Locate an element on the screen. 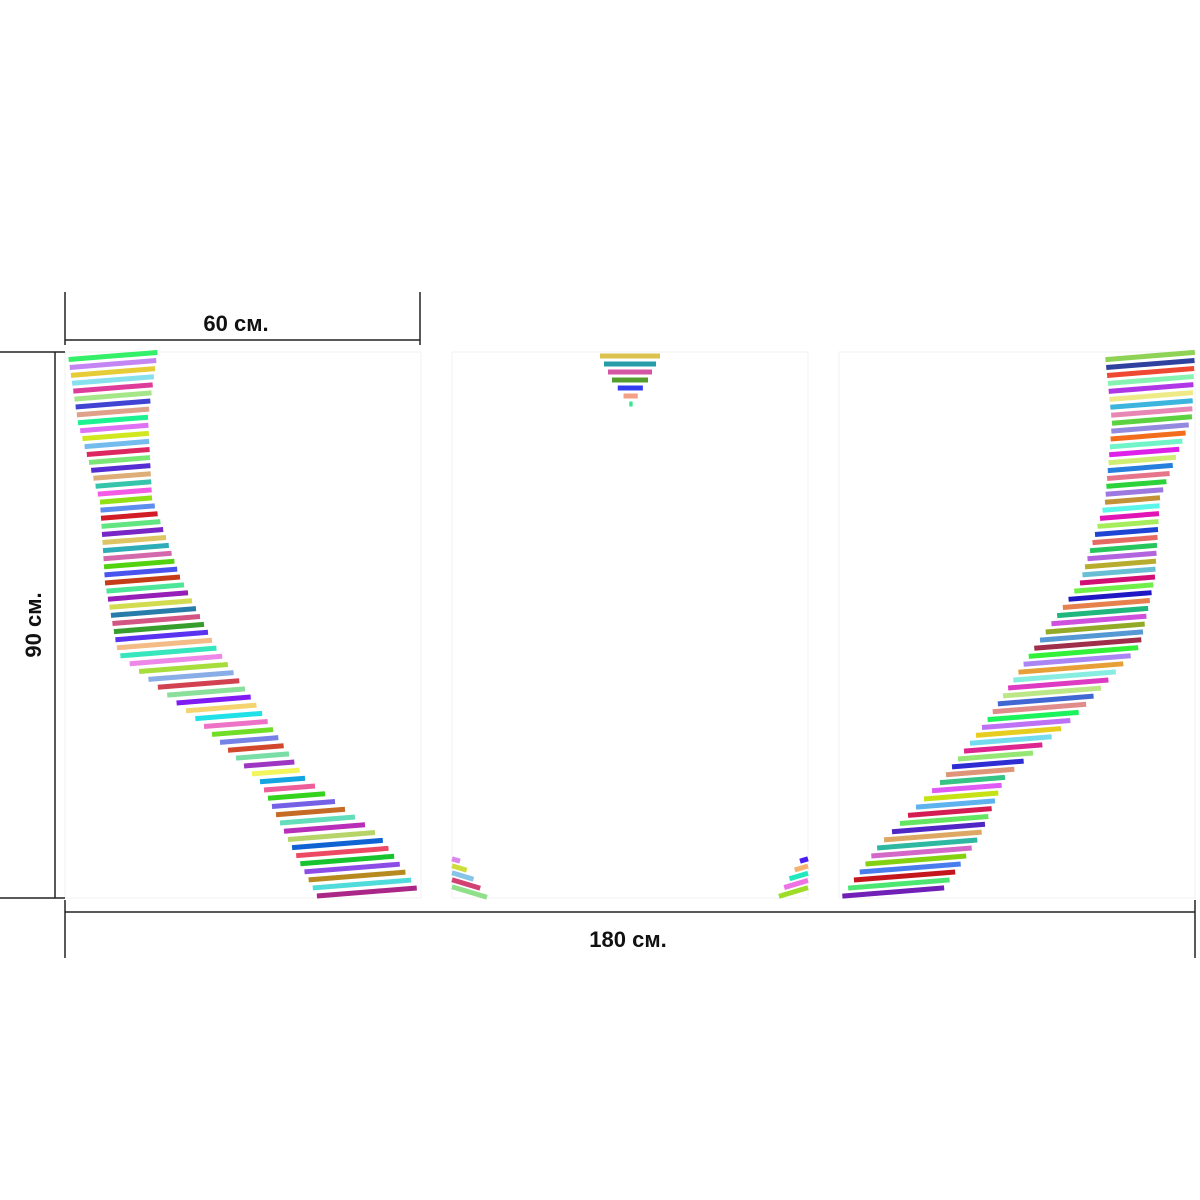 The width and height of the screenshot is (1200, 1200). total-width-label: 180 см. is located at coordinates (627, 939).